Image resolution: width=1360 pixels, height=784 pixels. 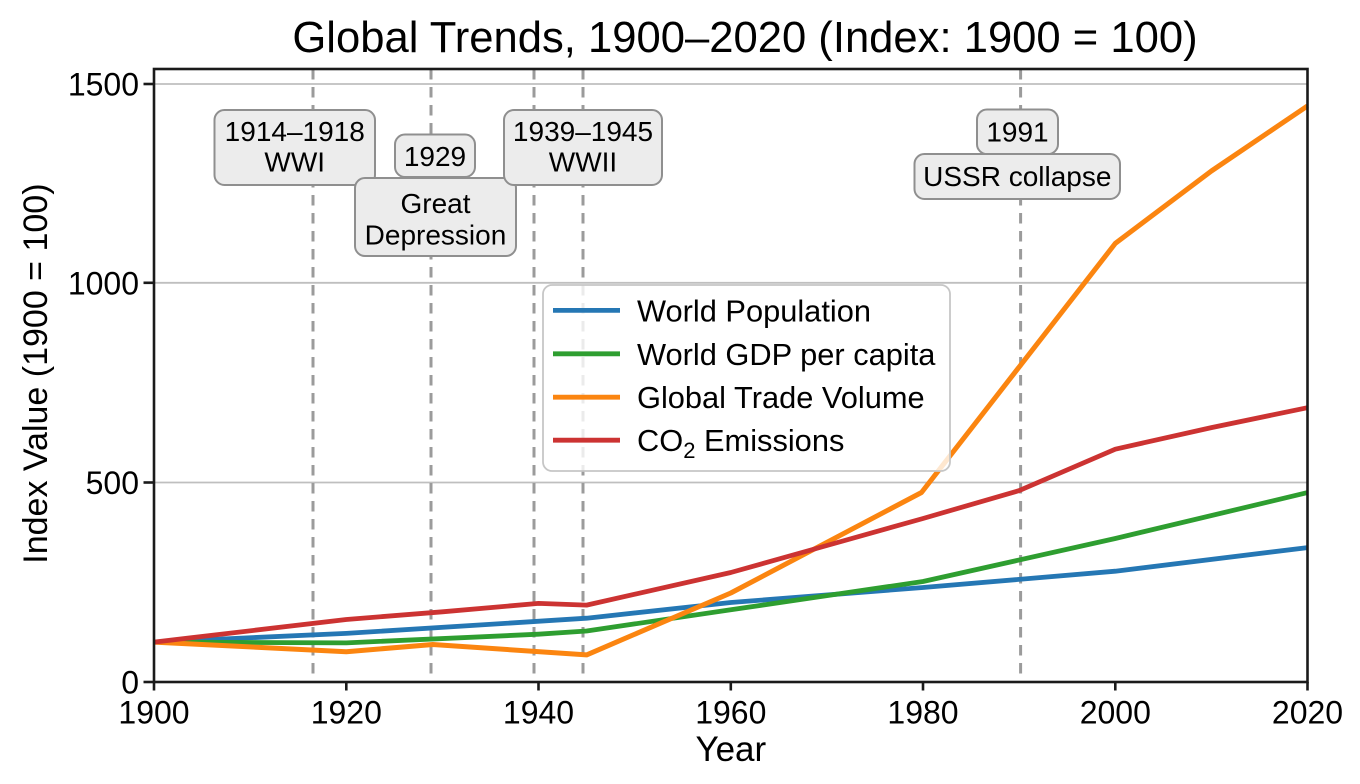 I want to click on svg-text: Year, so click(x=730, y=749).